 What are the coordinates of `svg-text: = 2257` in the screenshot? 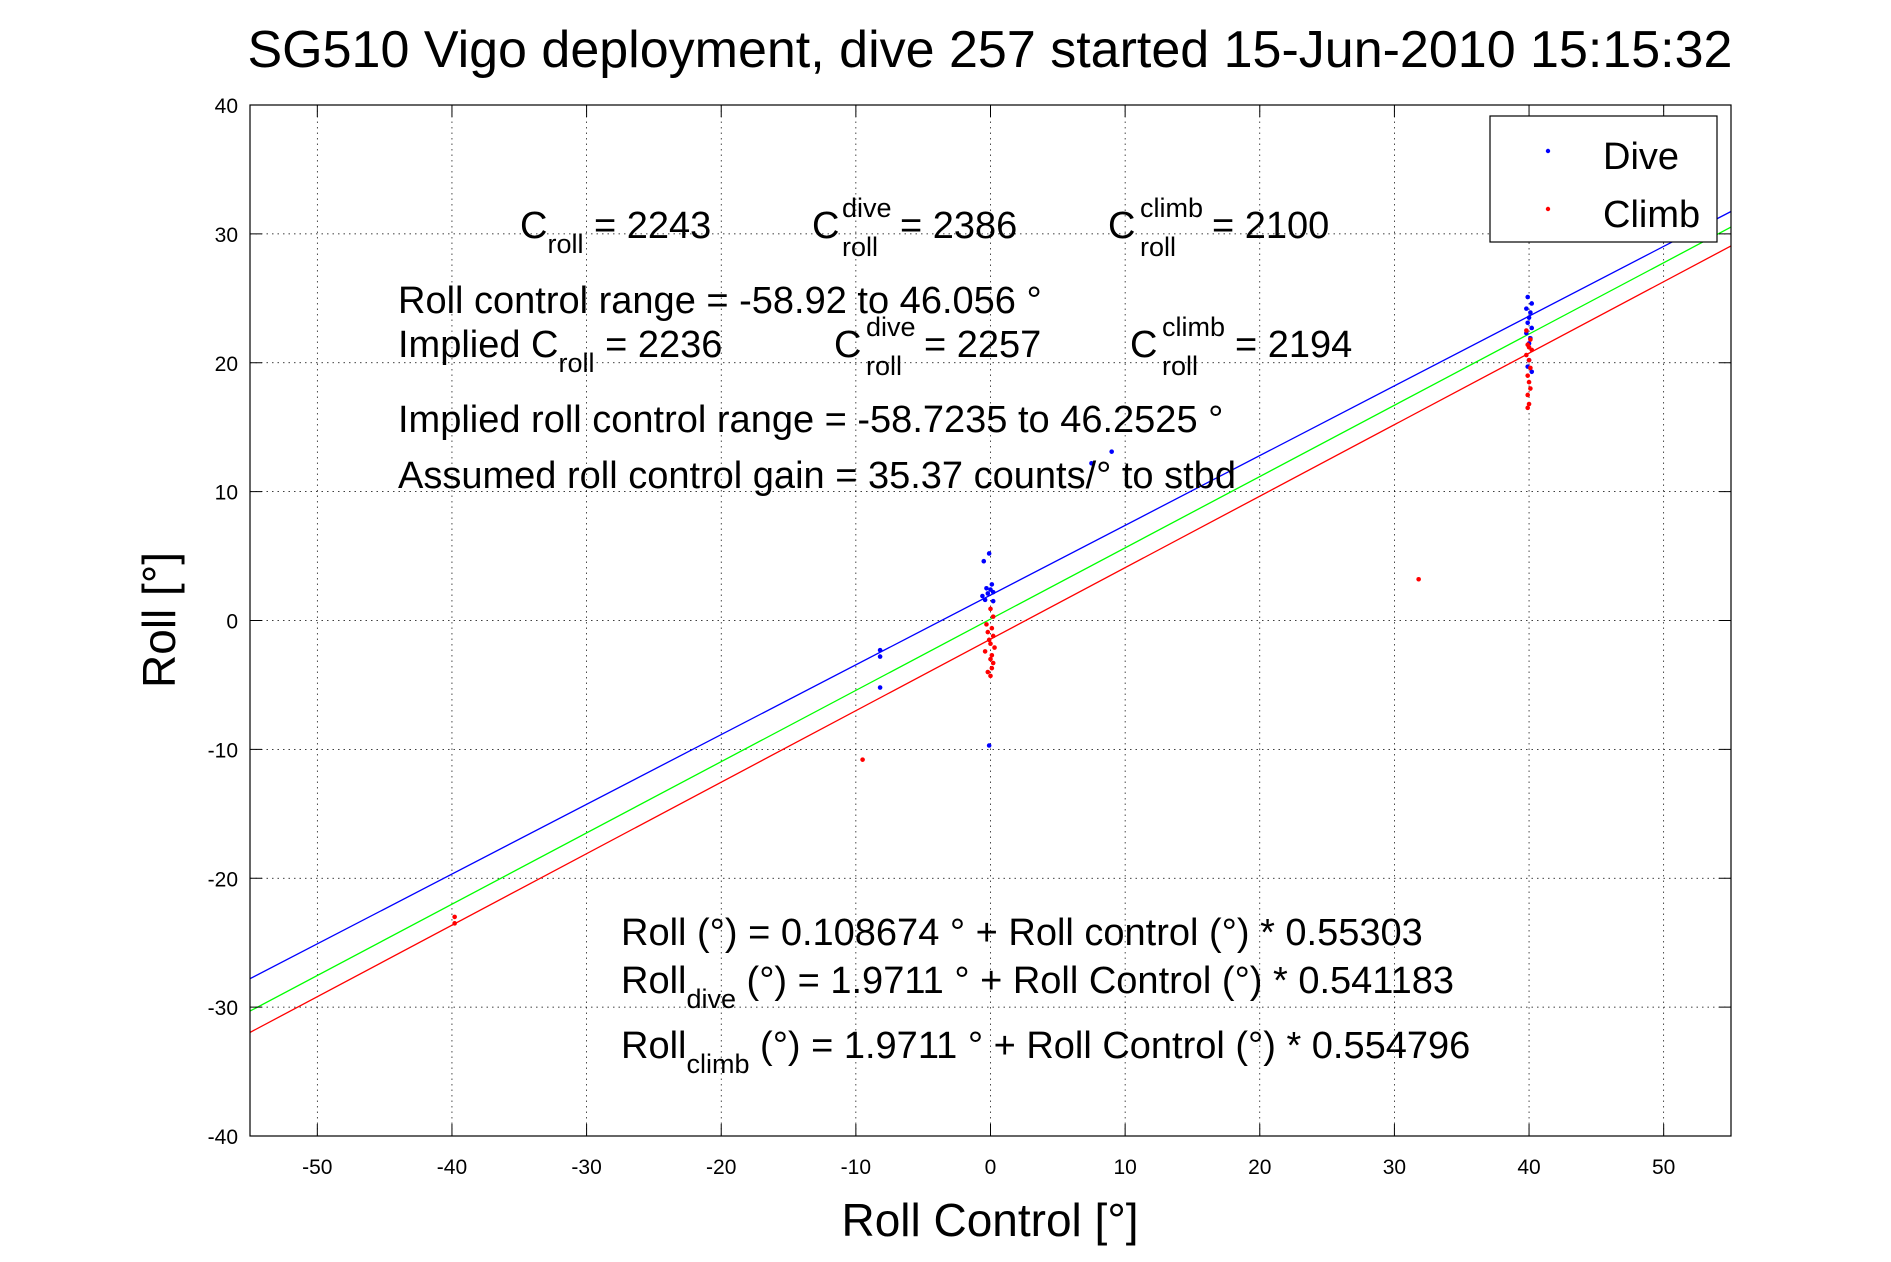 It's located at (982, 345).